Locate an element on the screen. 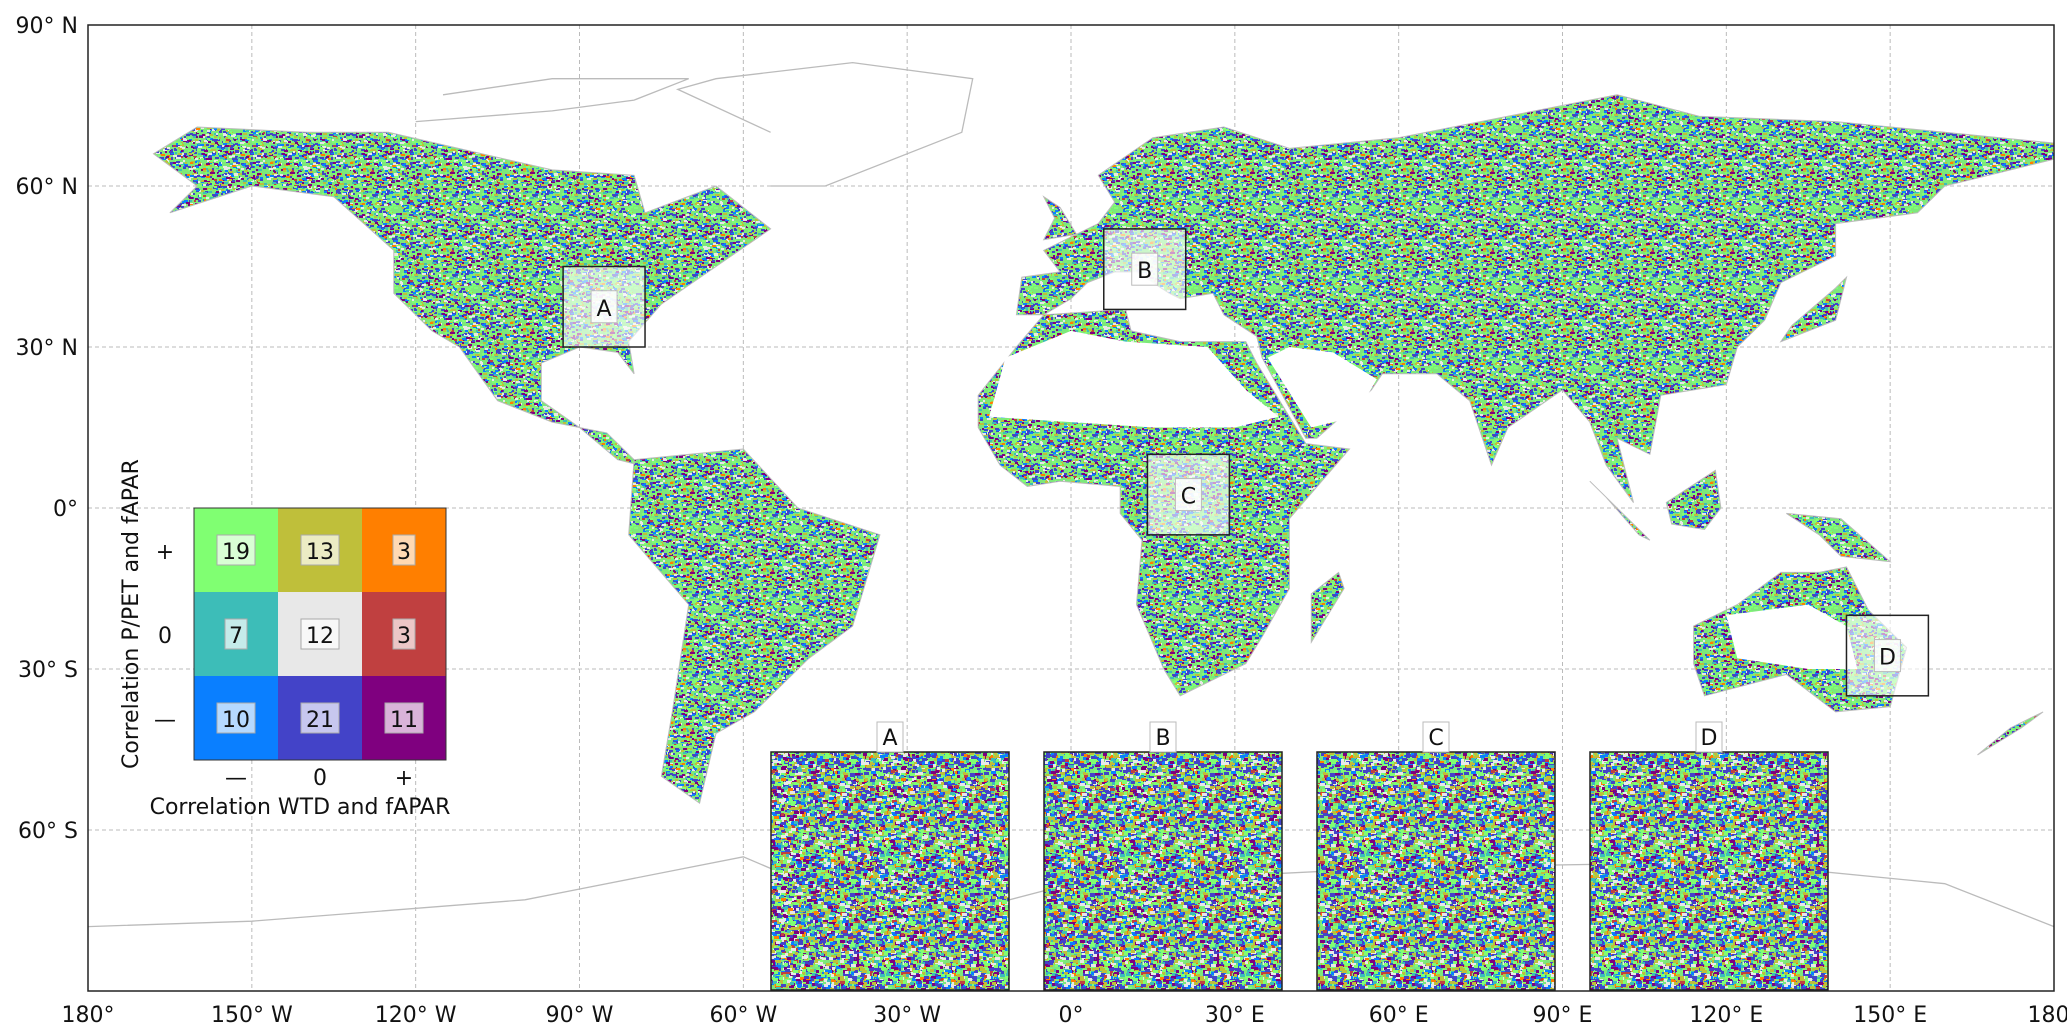  legend-frame is located at coordinates (320, 634).